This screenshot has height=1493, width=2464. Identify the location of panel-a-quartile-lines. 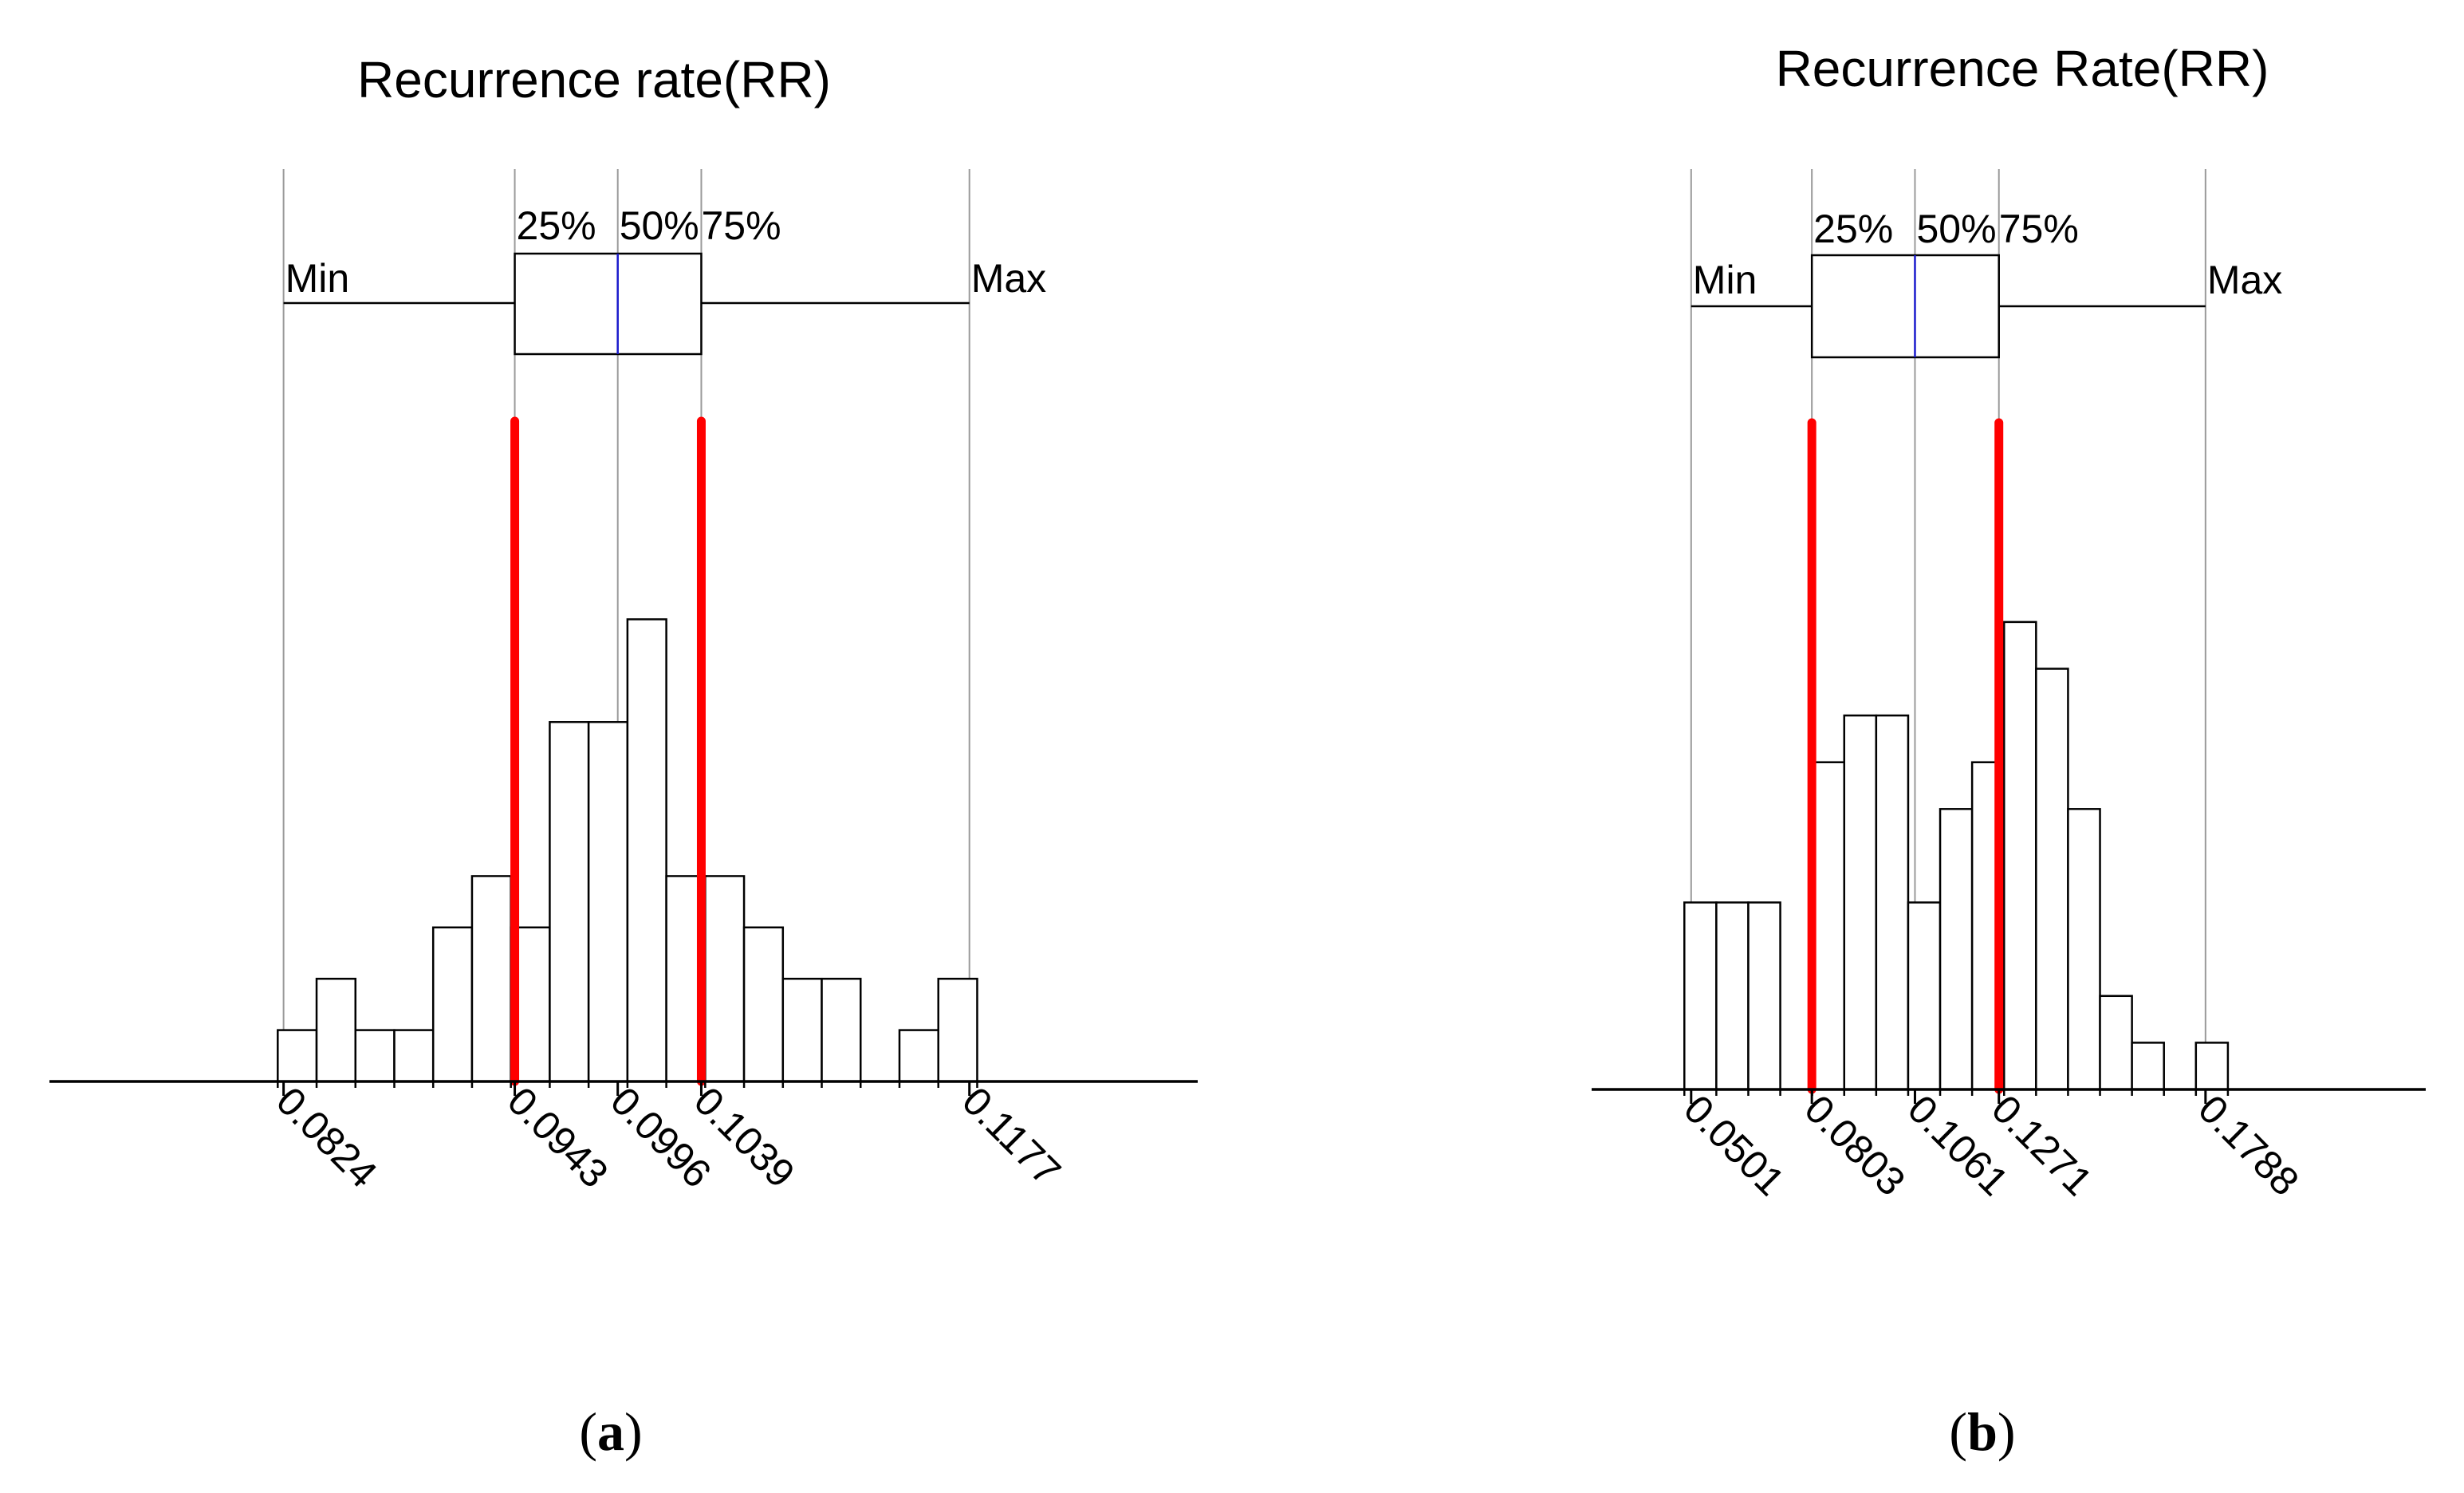
(608, 751).